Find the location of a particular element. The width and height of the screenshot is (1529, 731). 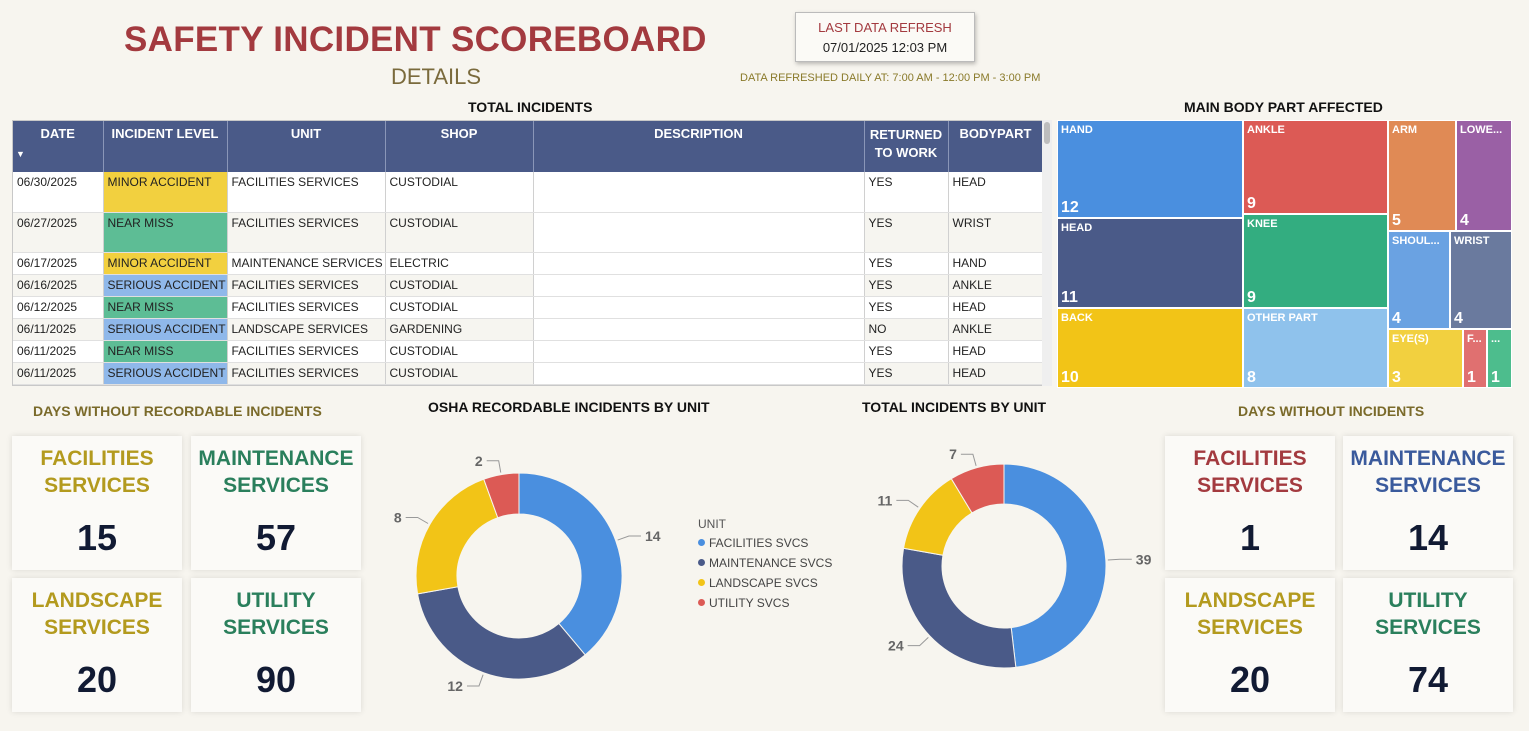

treemap-tile-lowe: LOWE... 4 is located at coordinates (1484, 175).